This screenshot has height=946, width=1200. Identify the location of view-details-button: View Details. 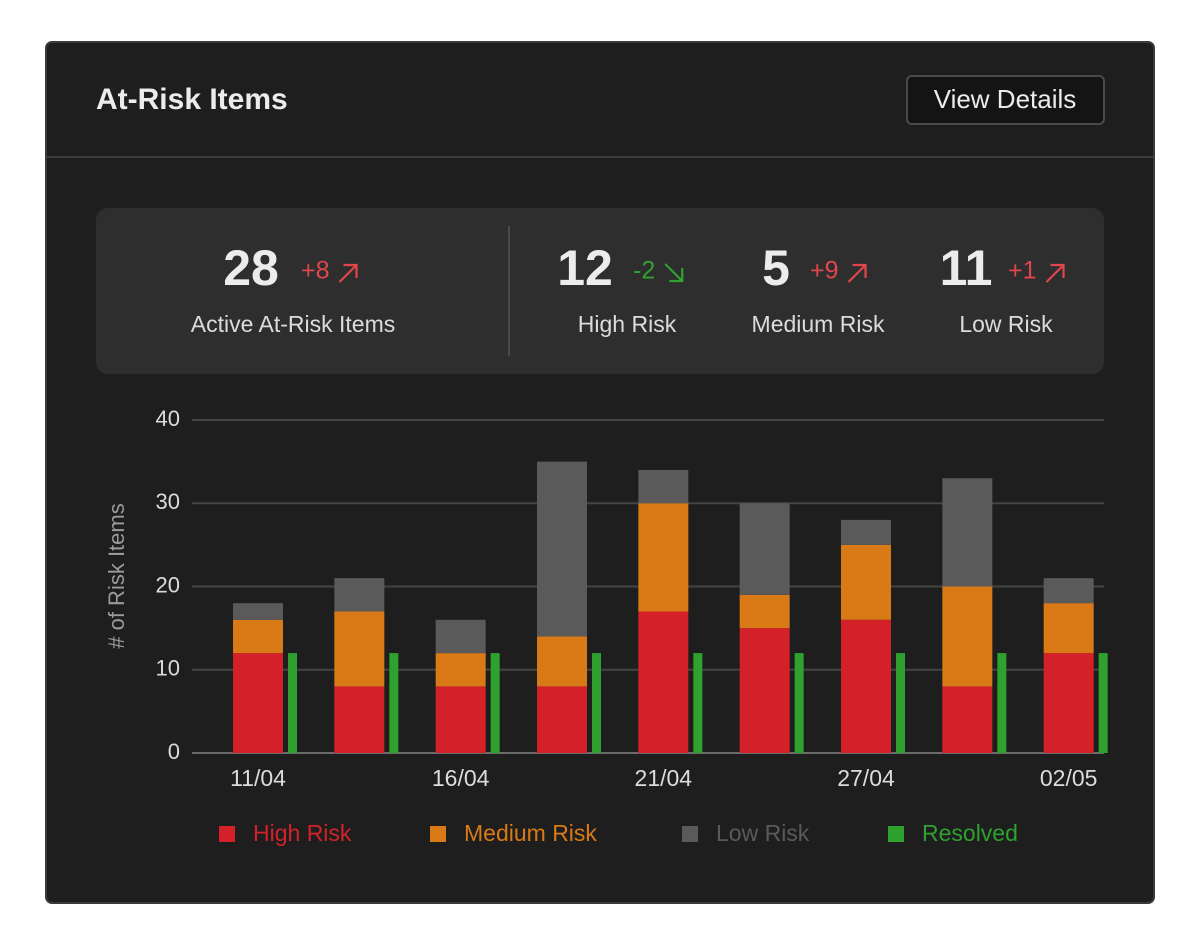
(1005, 100).